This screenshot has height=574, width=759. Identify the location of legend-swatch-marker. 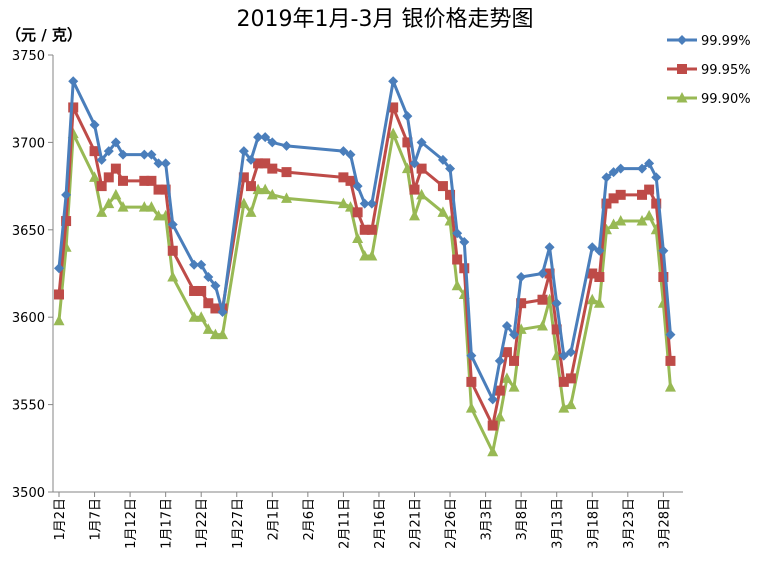
(682, 40).